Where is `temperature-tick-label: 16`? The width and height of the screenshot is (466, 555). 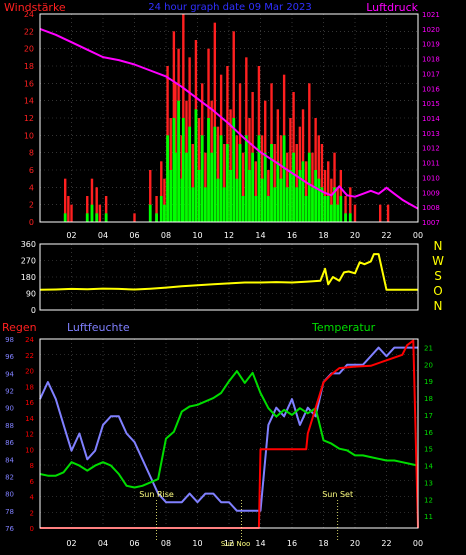
temperature-tick-label: 16 is located at coordinates (428, 433).